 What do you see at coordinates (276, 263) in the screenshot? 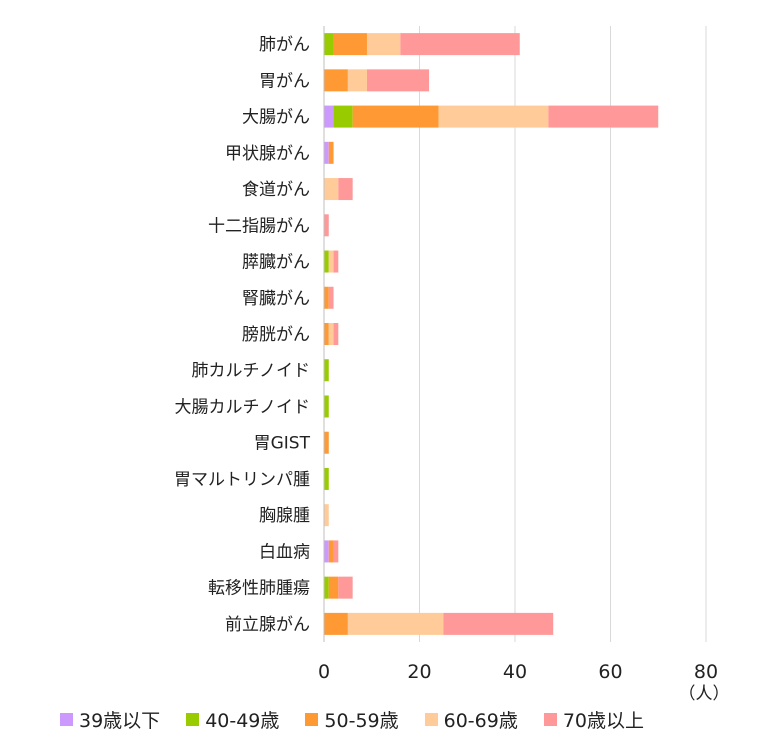
I see `category-label: 膵臓がん` at bounding box center [276, 263].